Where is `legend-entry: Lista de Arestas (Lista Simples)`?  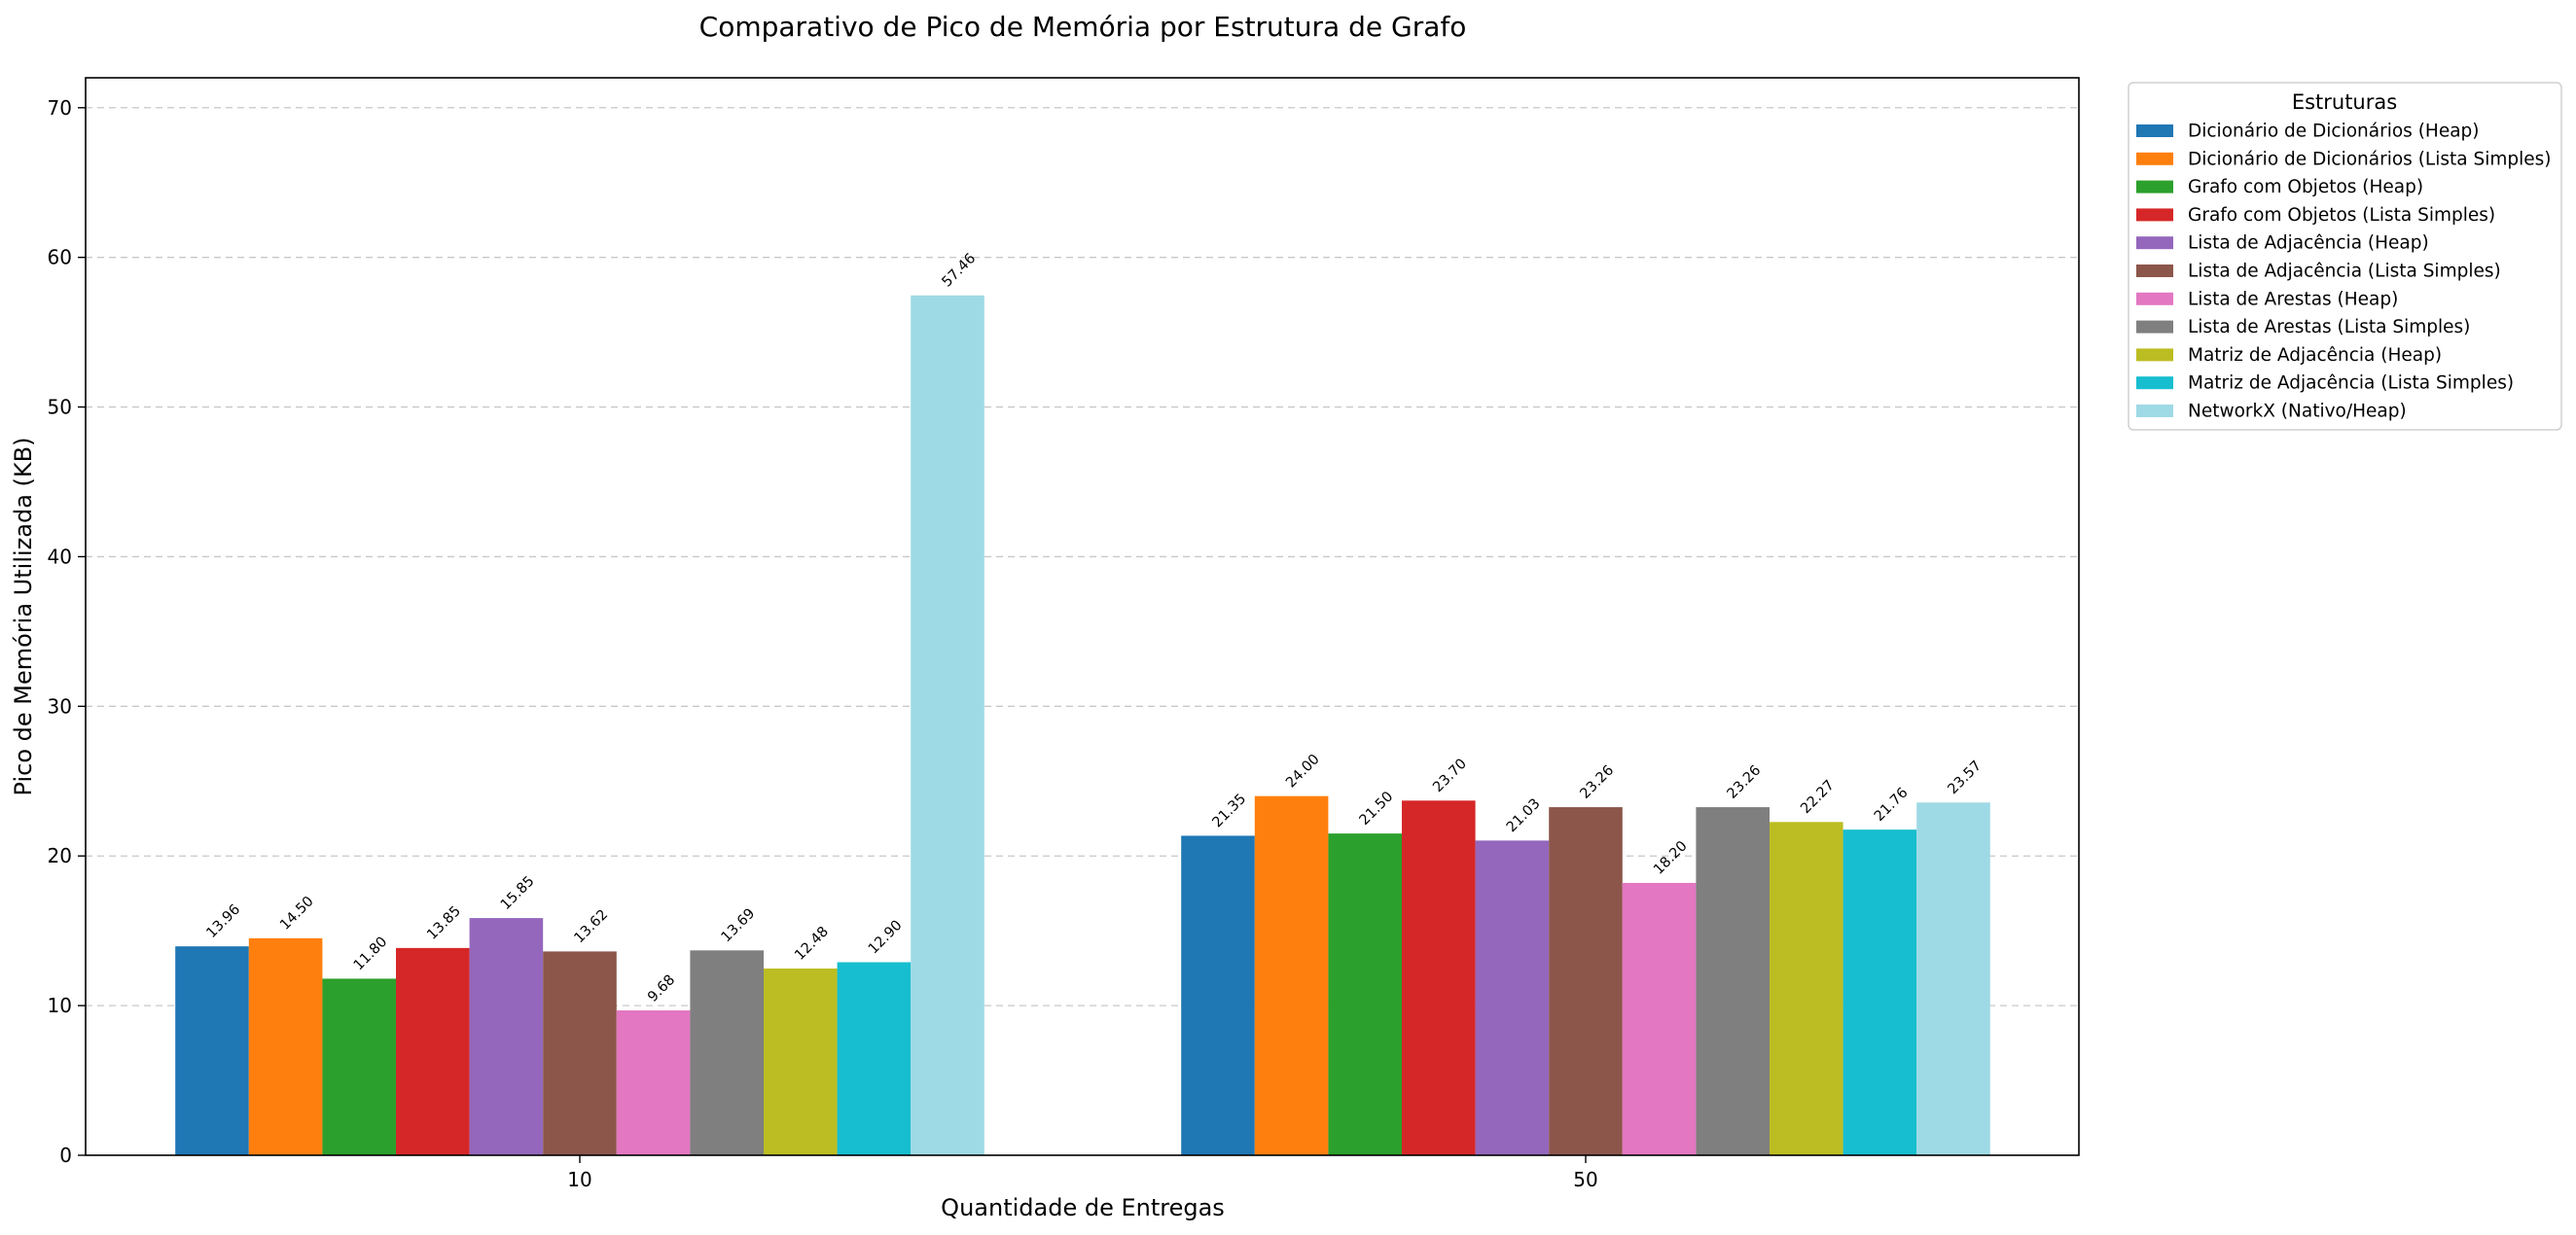 legend-entry: Lista de Arestas (Lista Simples) is located at coordinates (2329, 327).